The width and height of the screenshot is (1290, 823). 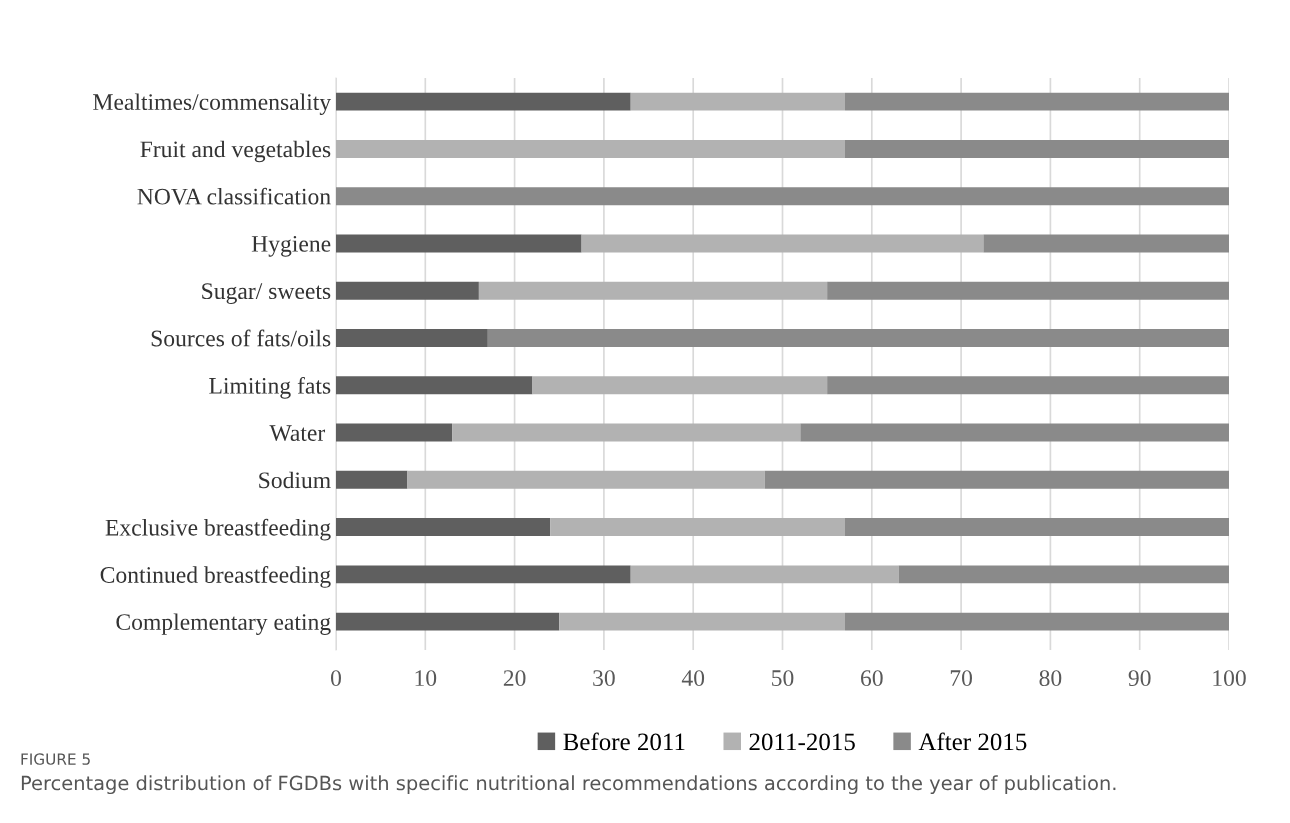 I want to click on caption: FIGURE 5, so click(x=55, y=759).